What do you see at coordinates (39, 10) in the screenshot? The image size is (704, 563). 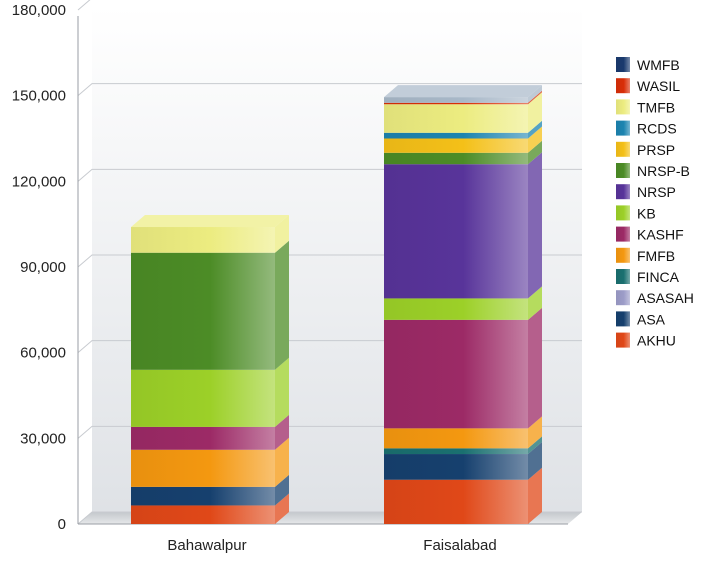 I see `y-tick-label: 180,000` at bounding box center [39, 10].